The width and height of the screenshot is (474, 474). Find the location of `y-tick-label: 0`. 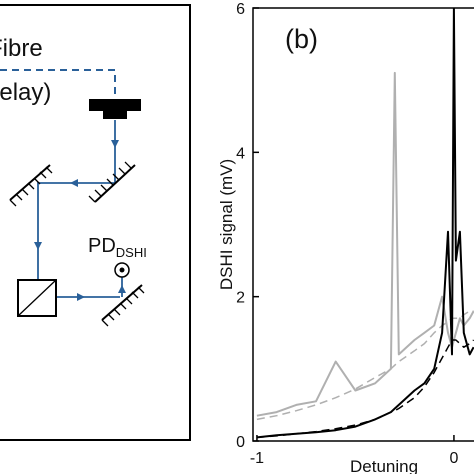

y-tick-label: 0 is located at coordinates (240, 442).